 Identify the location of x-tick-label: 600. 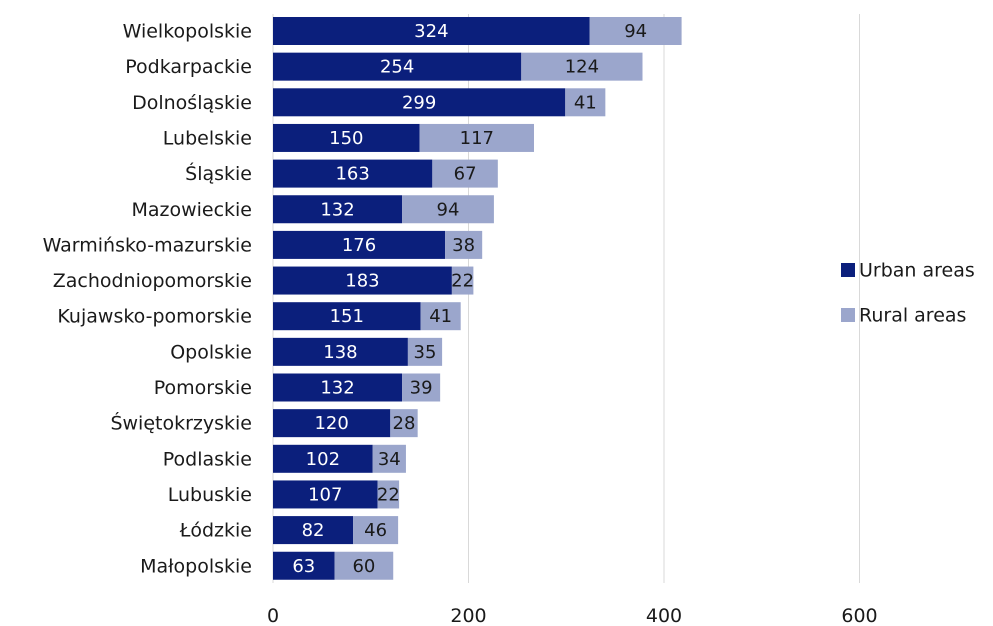
(859, 615).